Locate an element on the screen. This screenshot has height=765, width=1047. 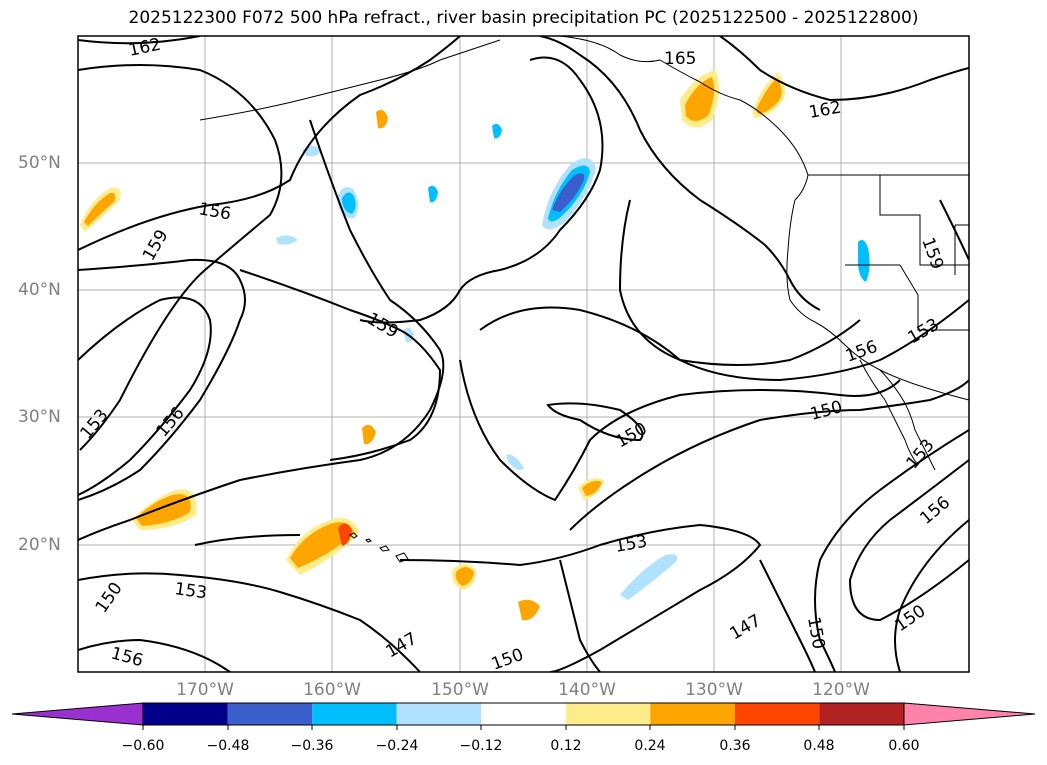
colorbar-tick-label: 0.48 is located at coordinates (819, 746).